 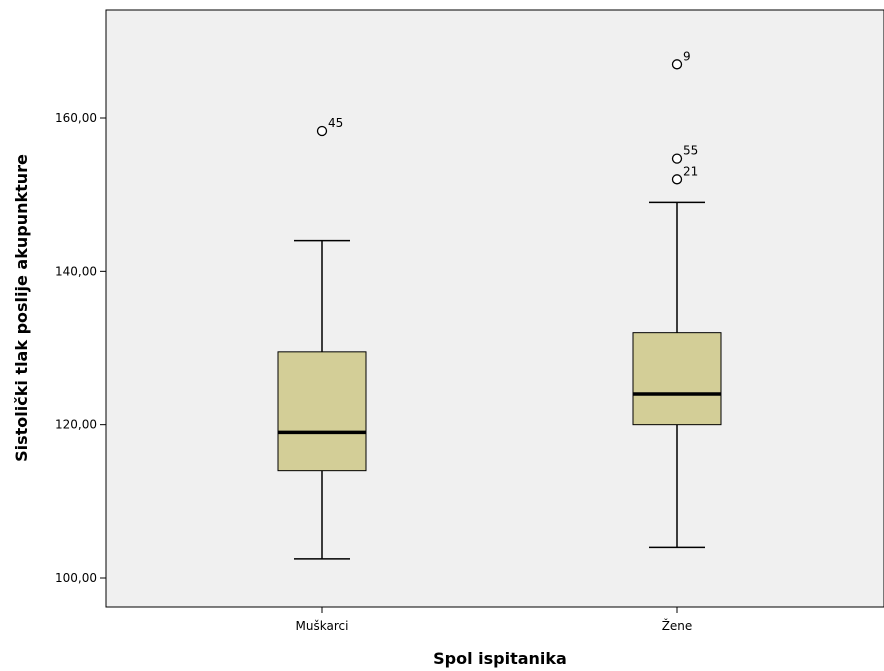 What do you see at coordinates (690, 171) in the screenshot?
I see `outlier-label: 21` at bounding box center [690, 171].